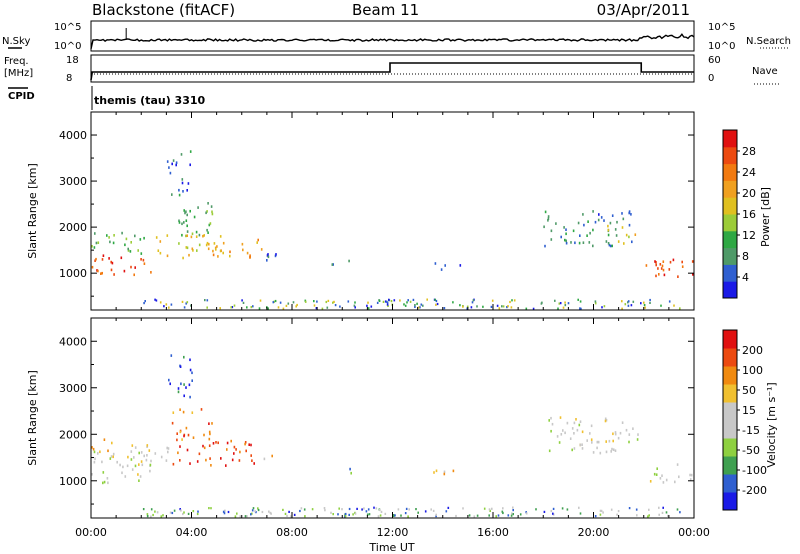 The width and height of the screenshot is (800, 554). I want to click on x-tick-label: 00:00, so click(91, 532).